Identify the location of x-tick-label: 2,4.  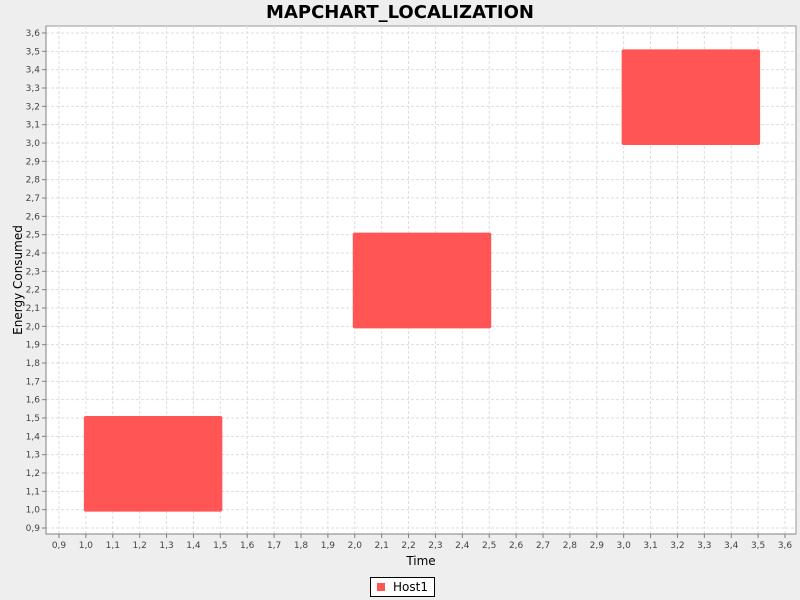
(462, 546).